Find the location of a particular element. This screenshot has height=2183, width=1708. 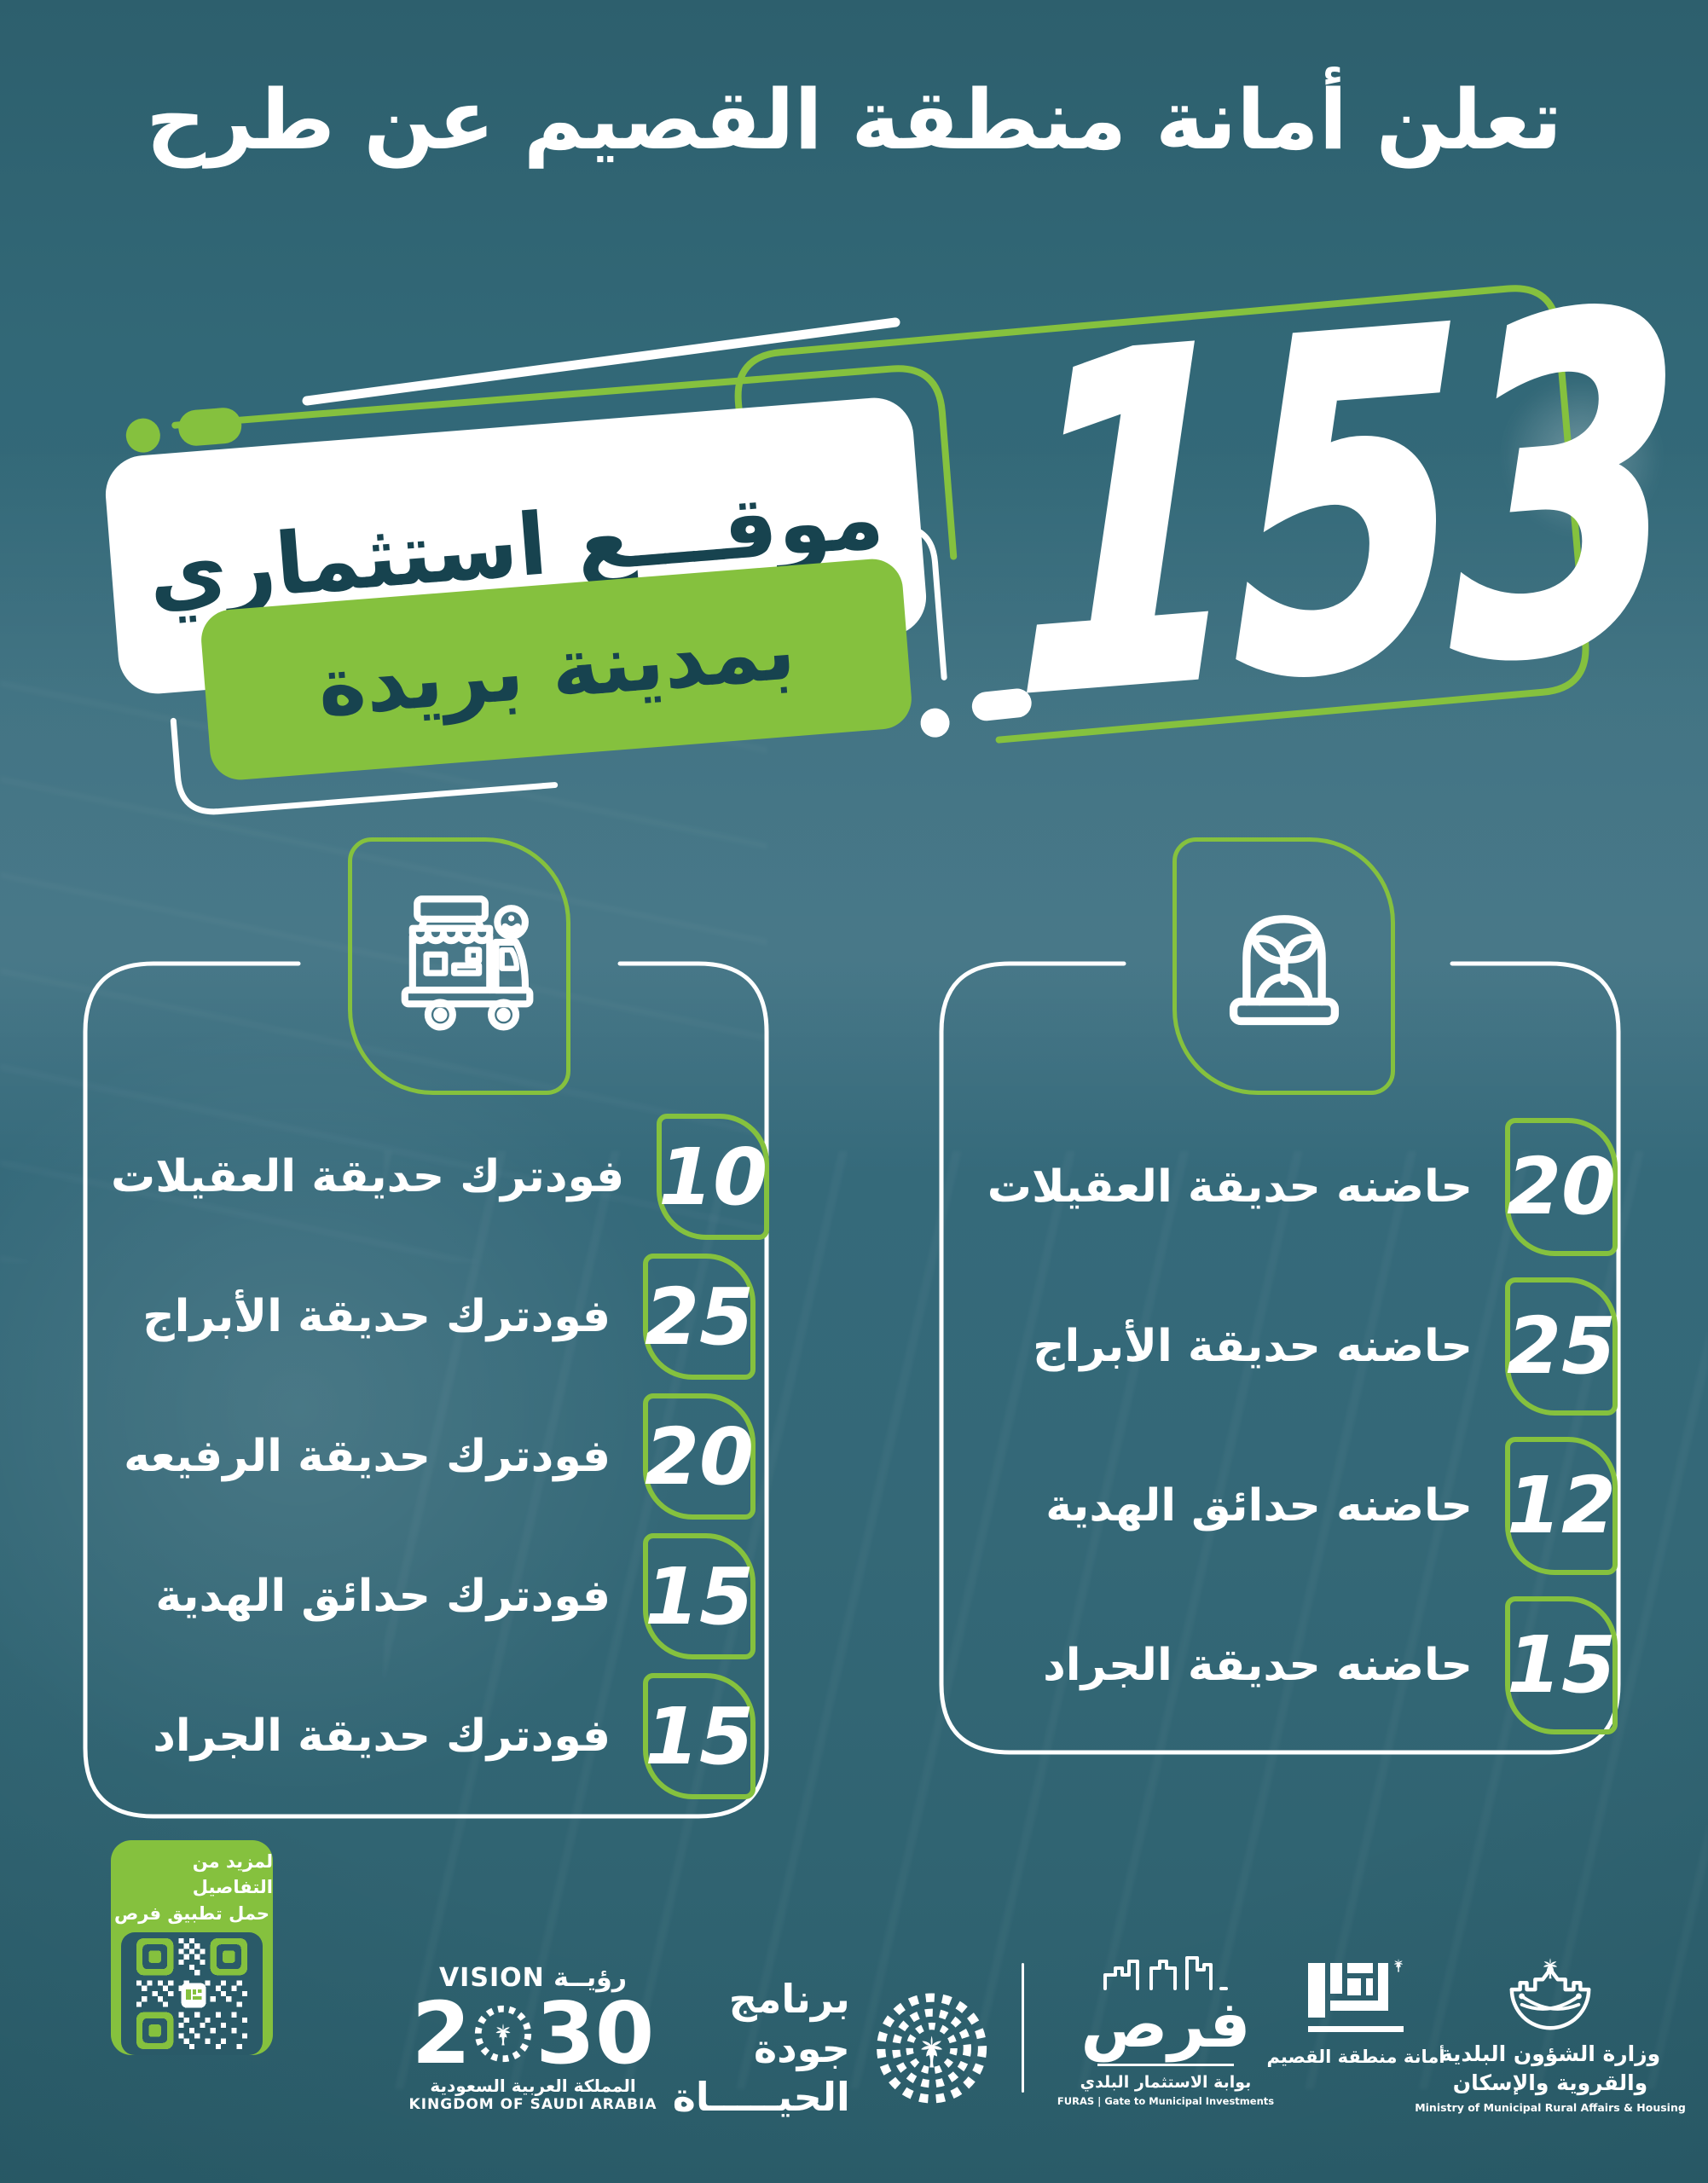

qassim-municipality-name: أمانة منطقة القصيم is located at coordinates (1355, 2057).